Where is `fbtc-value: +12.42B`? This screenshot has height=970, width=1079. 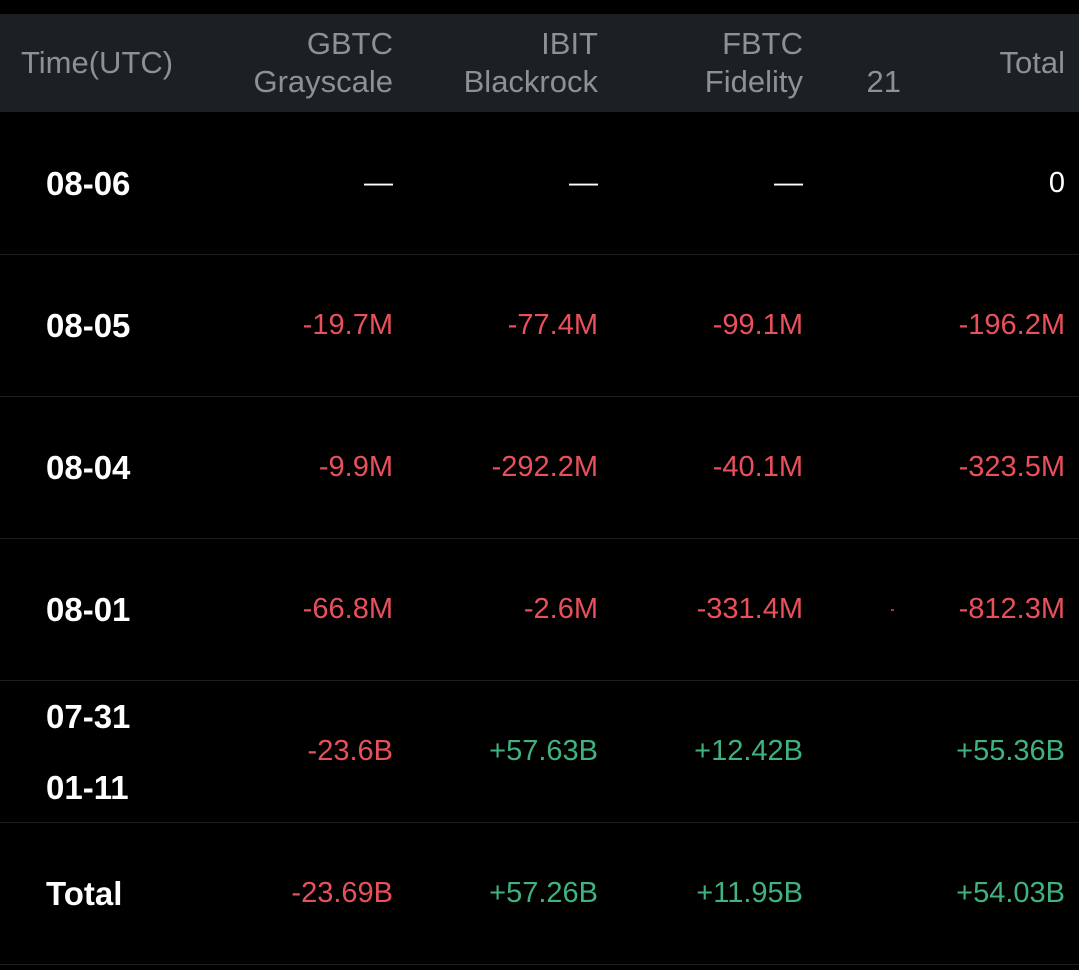 fbtc-value: +12.42B is located at coordinates (748, 751).